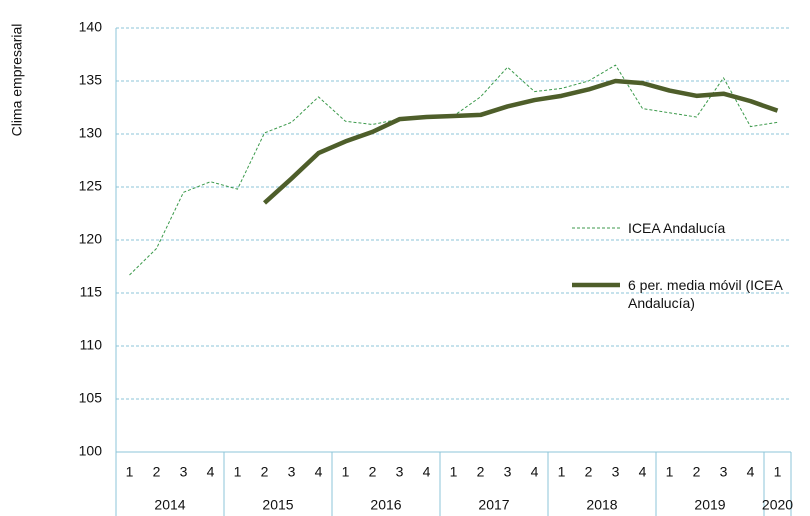  Describe the element at coordinates (91, 239) in the screenshot. I see `y-tick-label: 120` at that location.